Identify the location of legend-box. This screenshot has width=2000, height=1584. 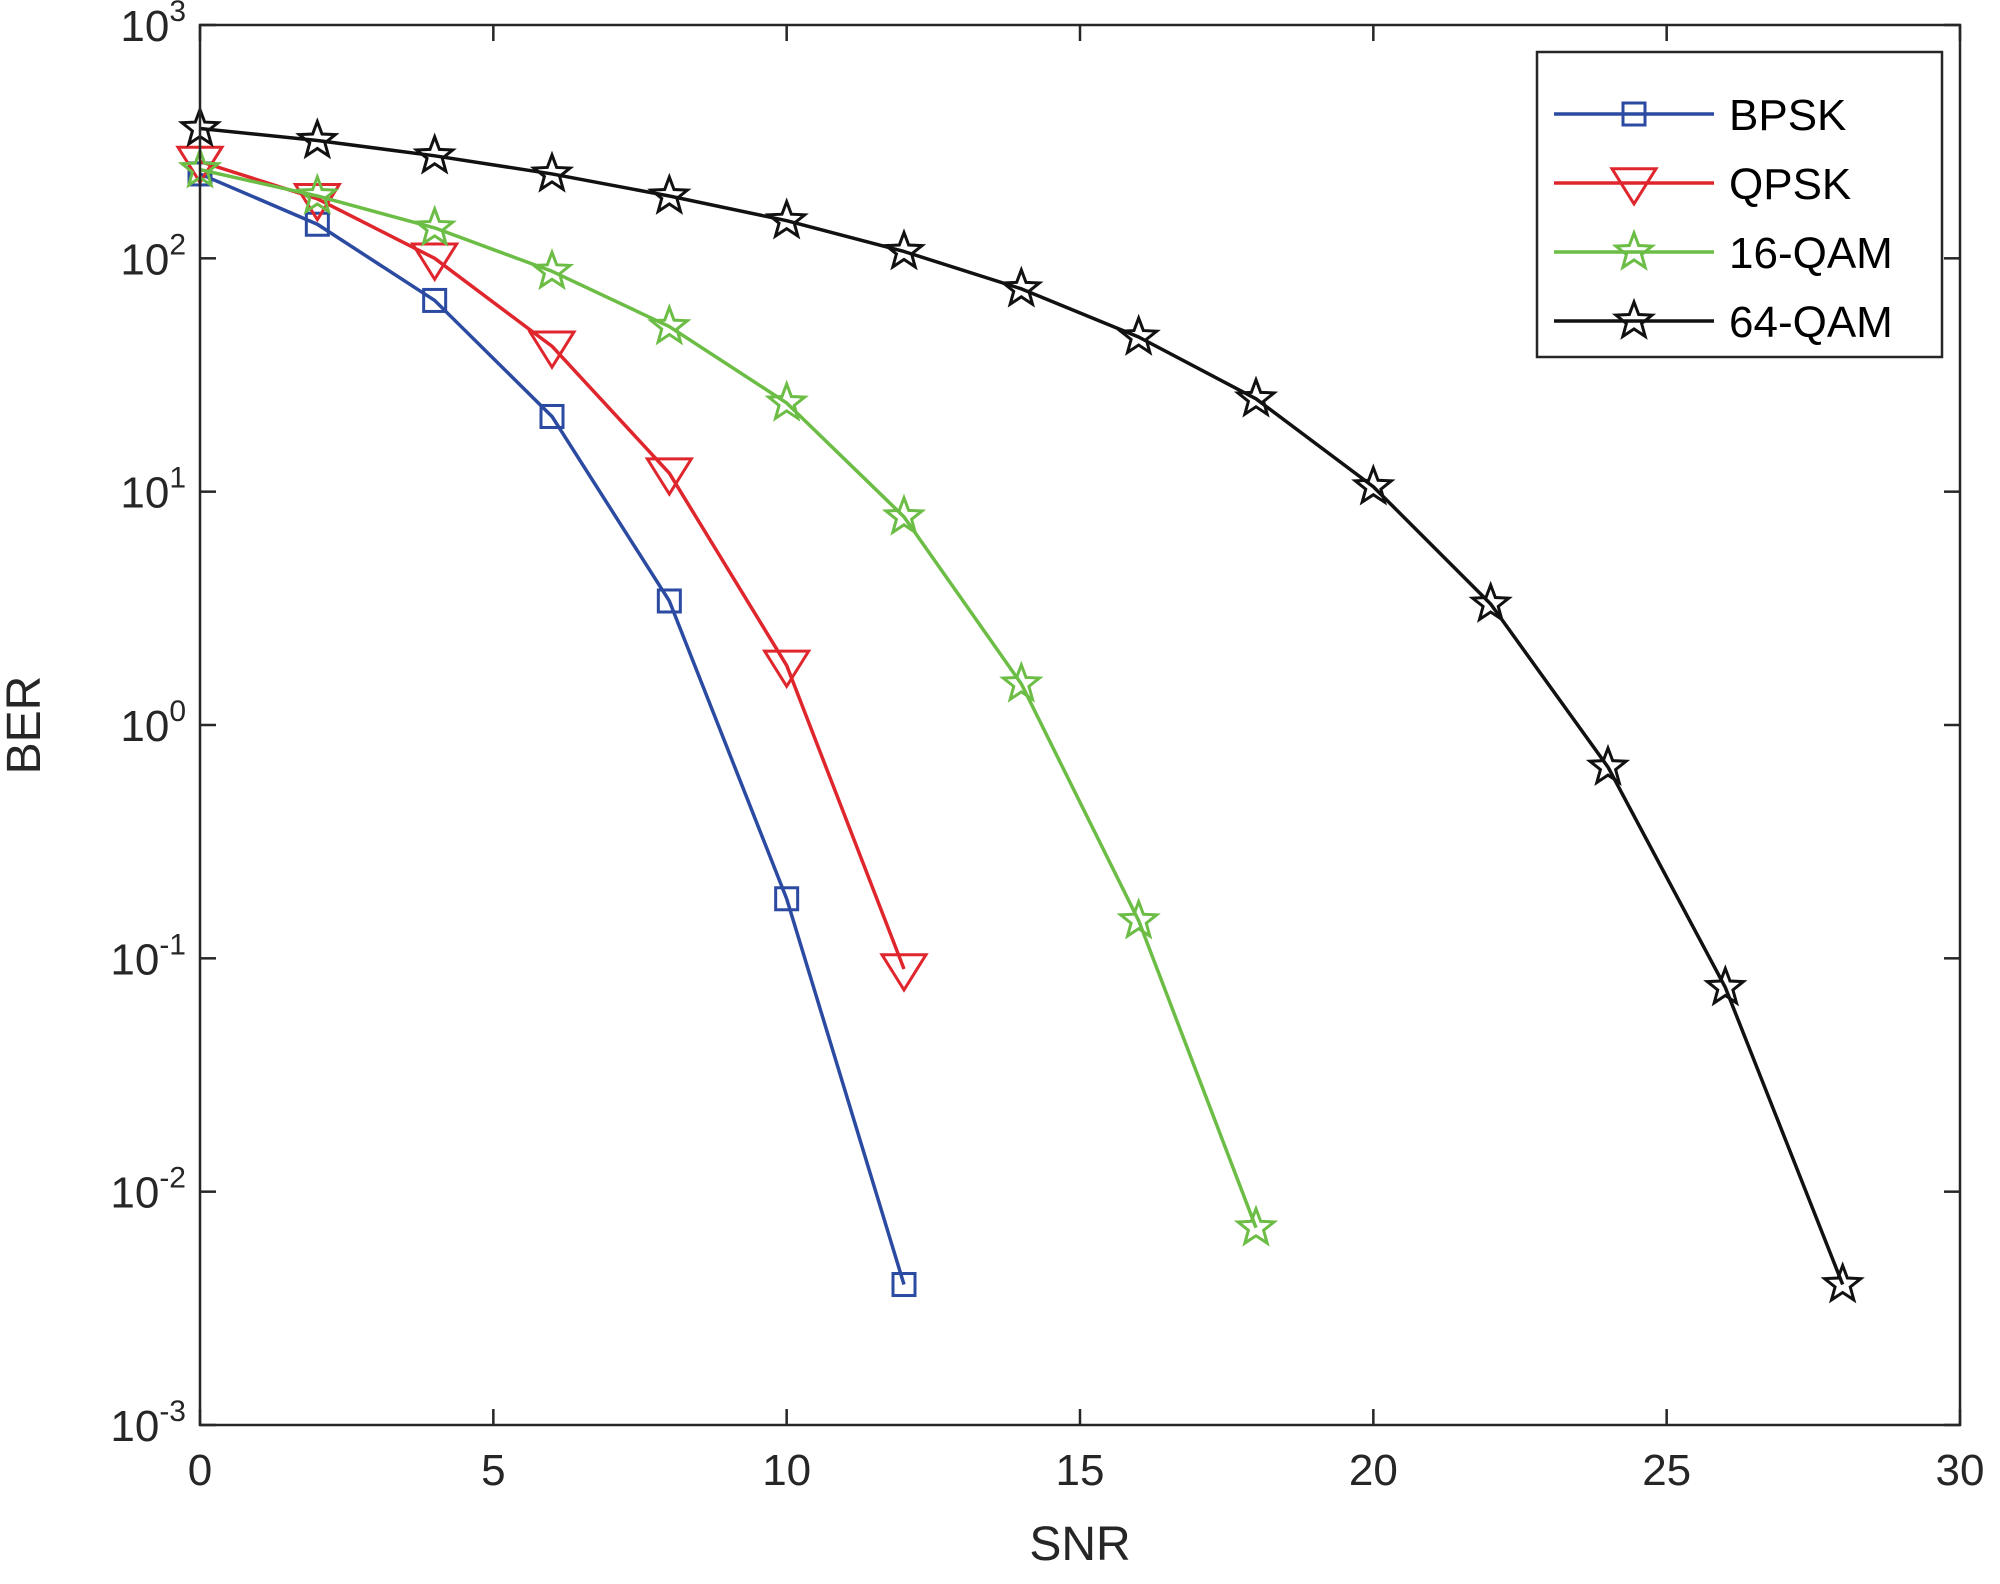
(1739, 204).